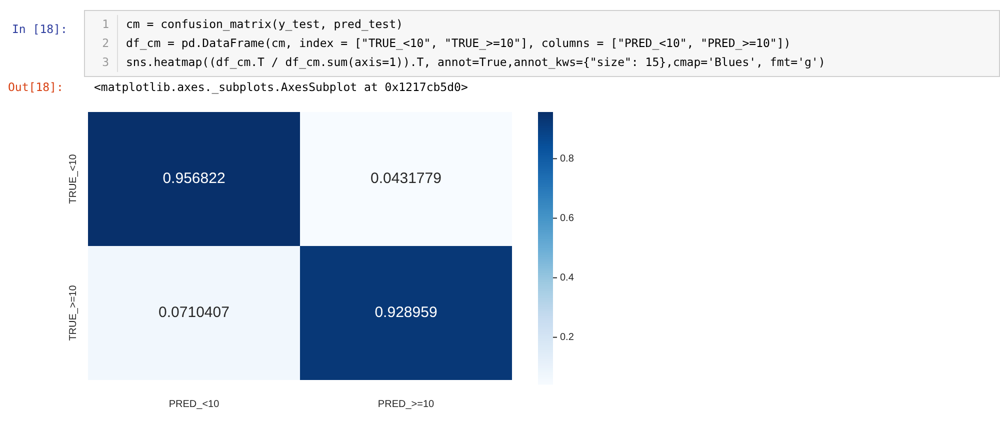  I want to click on text: In [18]:, so click(40, 29).